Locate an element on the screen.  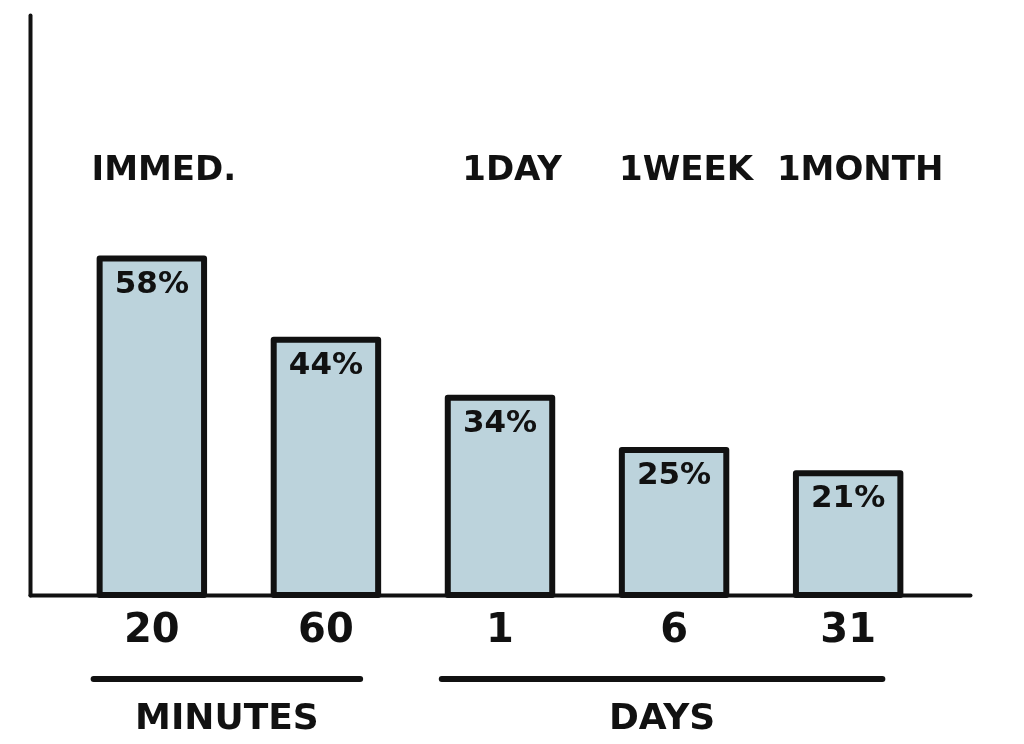
x-tick-label: 6 is located at coordinates (674, 627).